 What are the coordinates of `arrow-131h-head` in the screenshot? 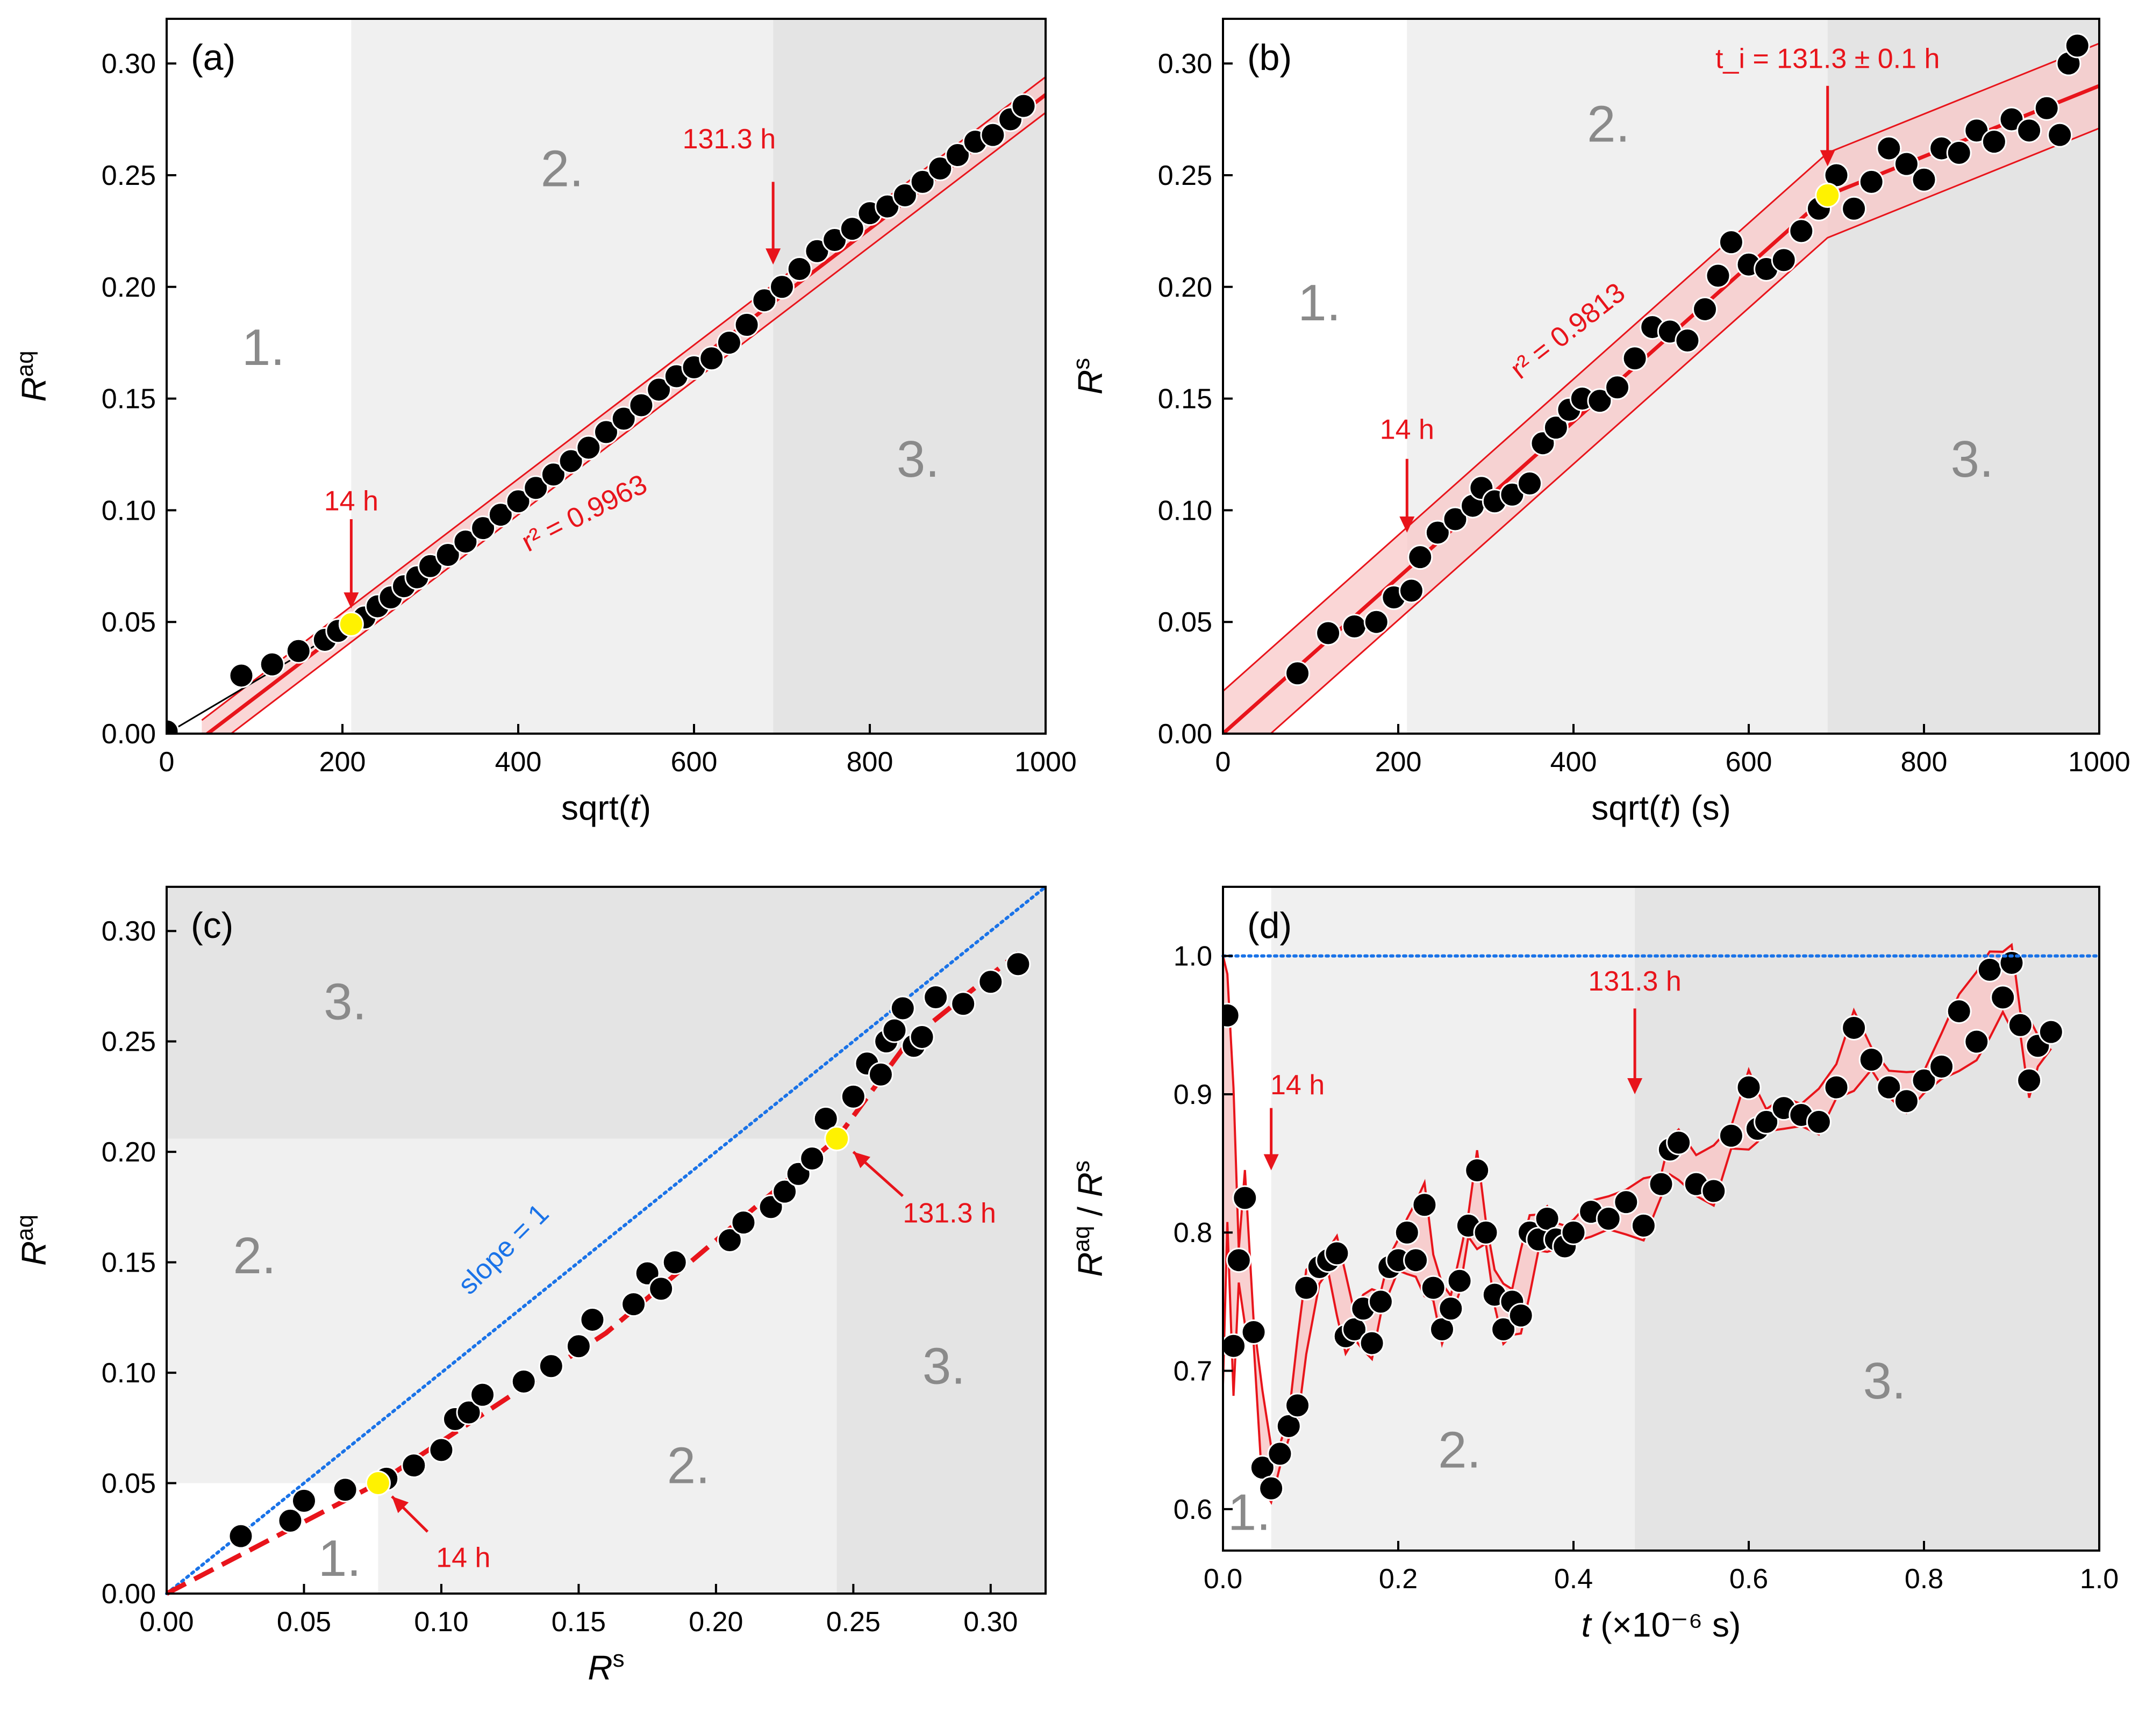 It's located at (862, 1160).